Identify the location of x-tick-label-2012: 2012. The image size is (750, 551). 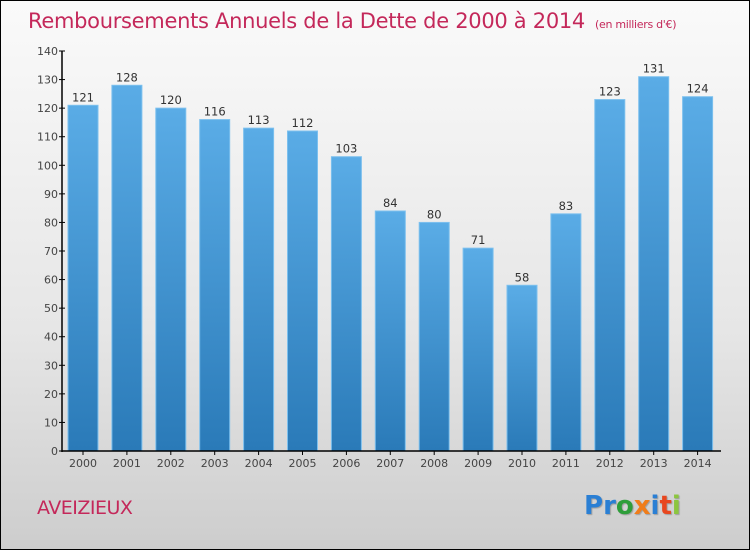
(610, 463).